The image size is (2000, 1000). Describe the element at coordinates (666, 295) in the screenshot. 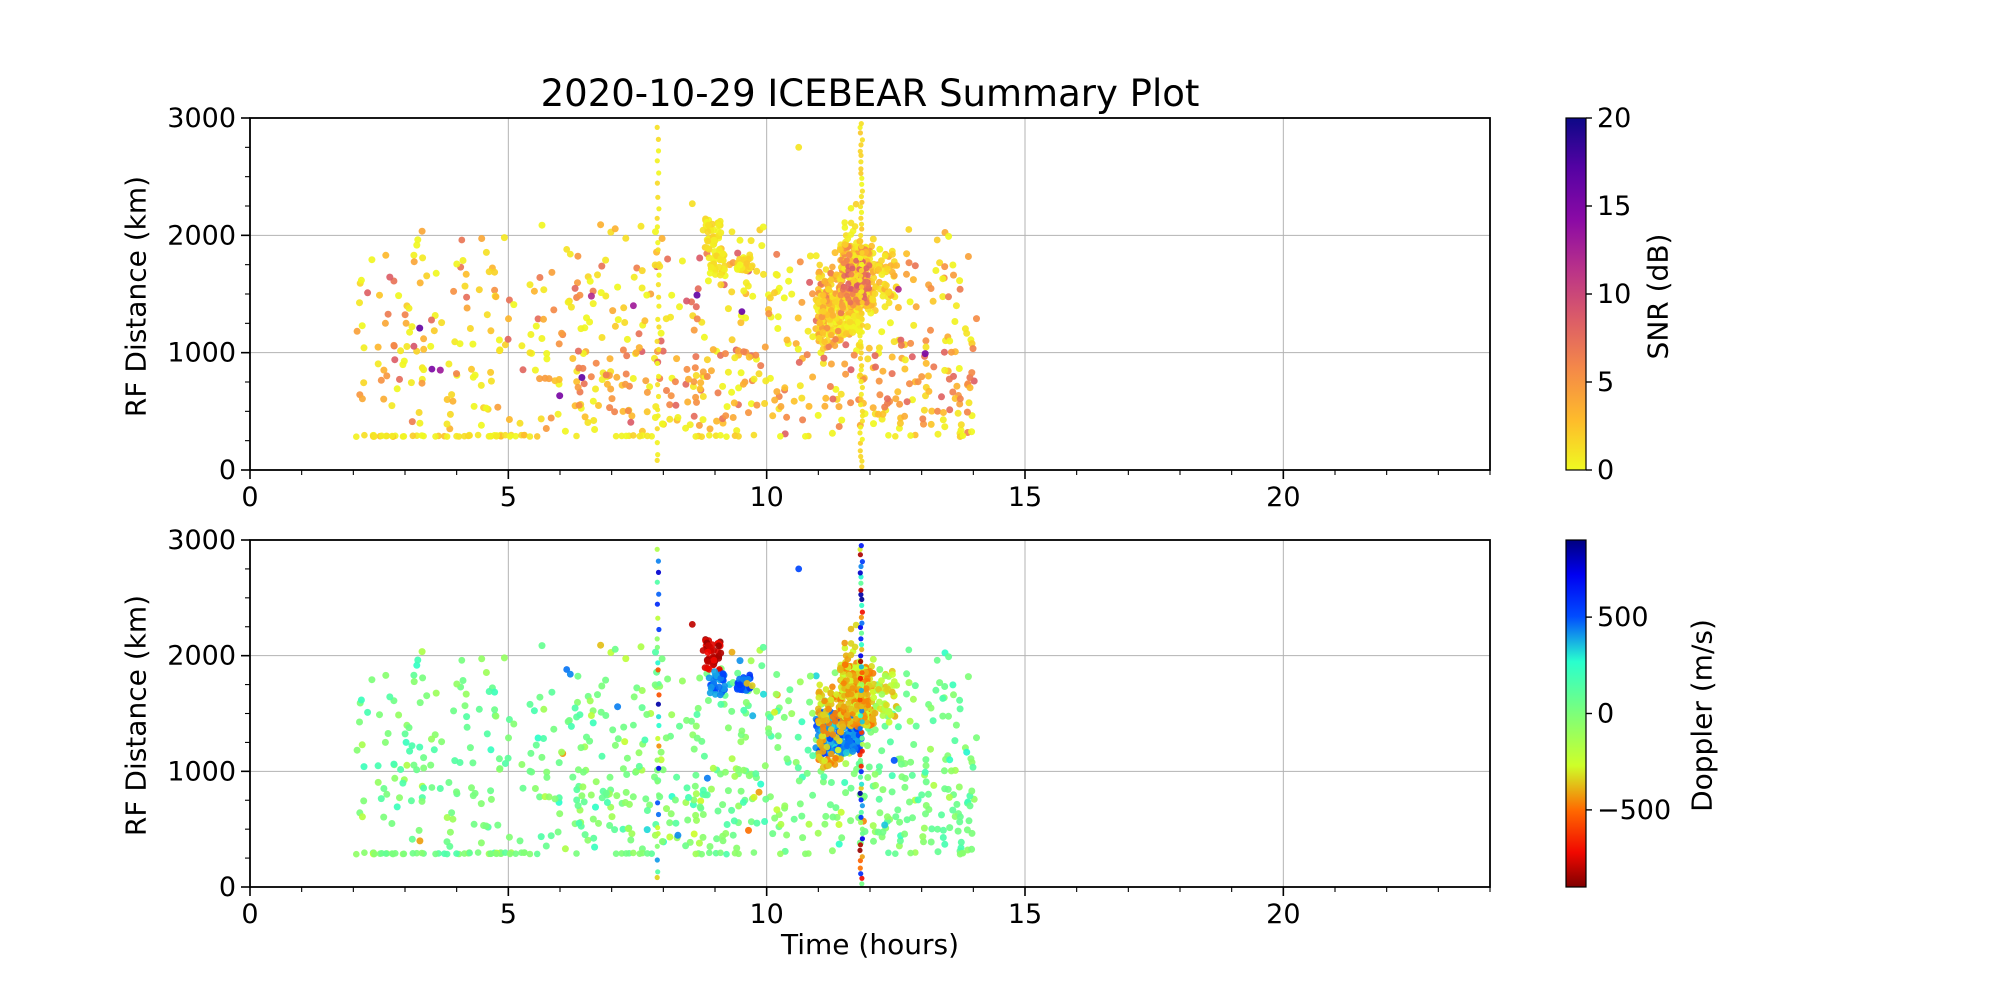

I see `panel-snr-points` at that location.